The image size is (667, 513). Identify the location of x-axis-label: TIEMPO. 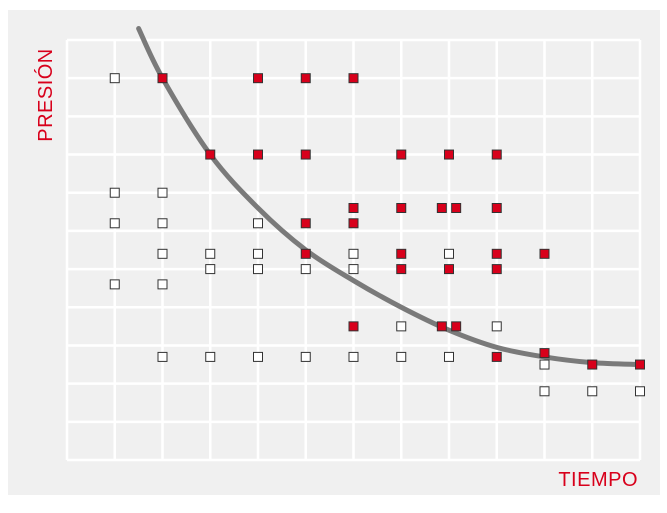
(598, 480).